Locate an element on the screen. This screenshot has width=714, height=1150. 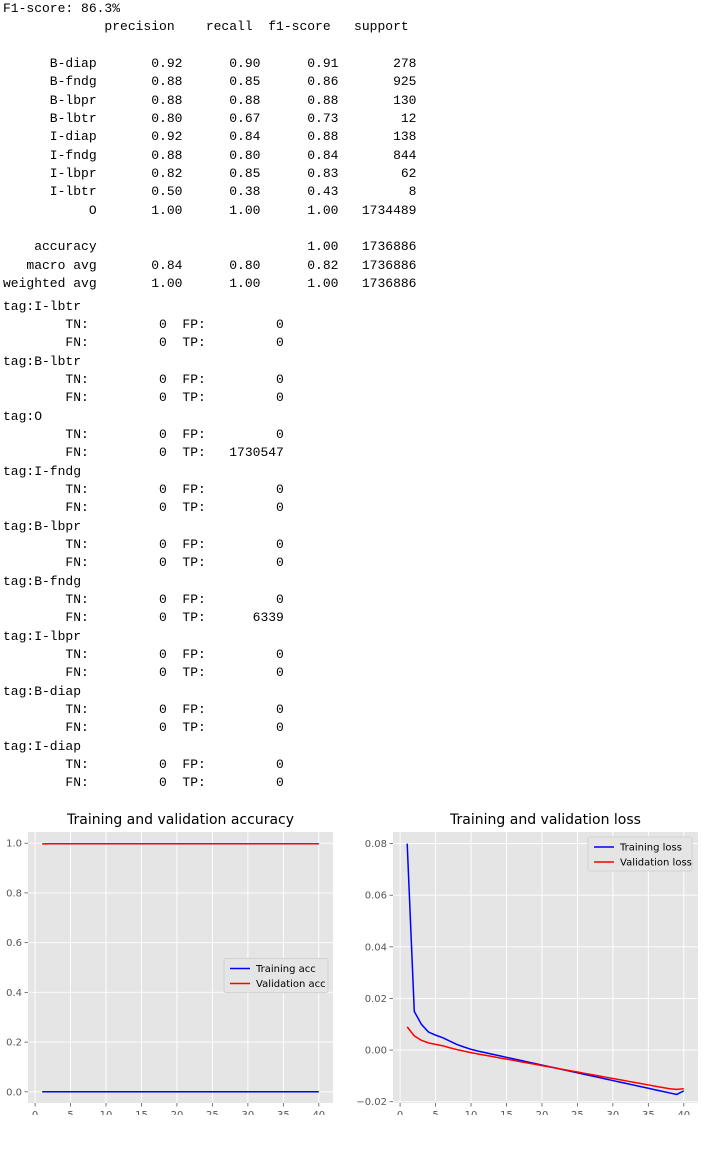
report-row: I-diap 0.92 0.84 0.88 138 is located at coordinates (210, 137).